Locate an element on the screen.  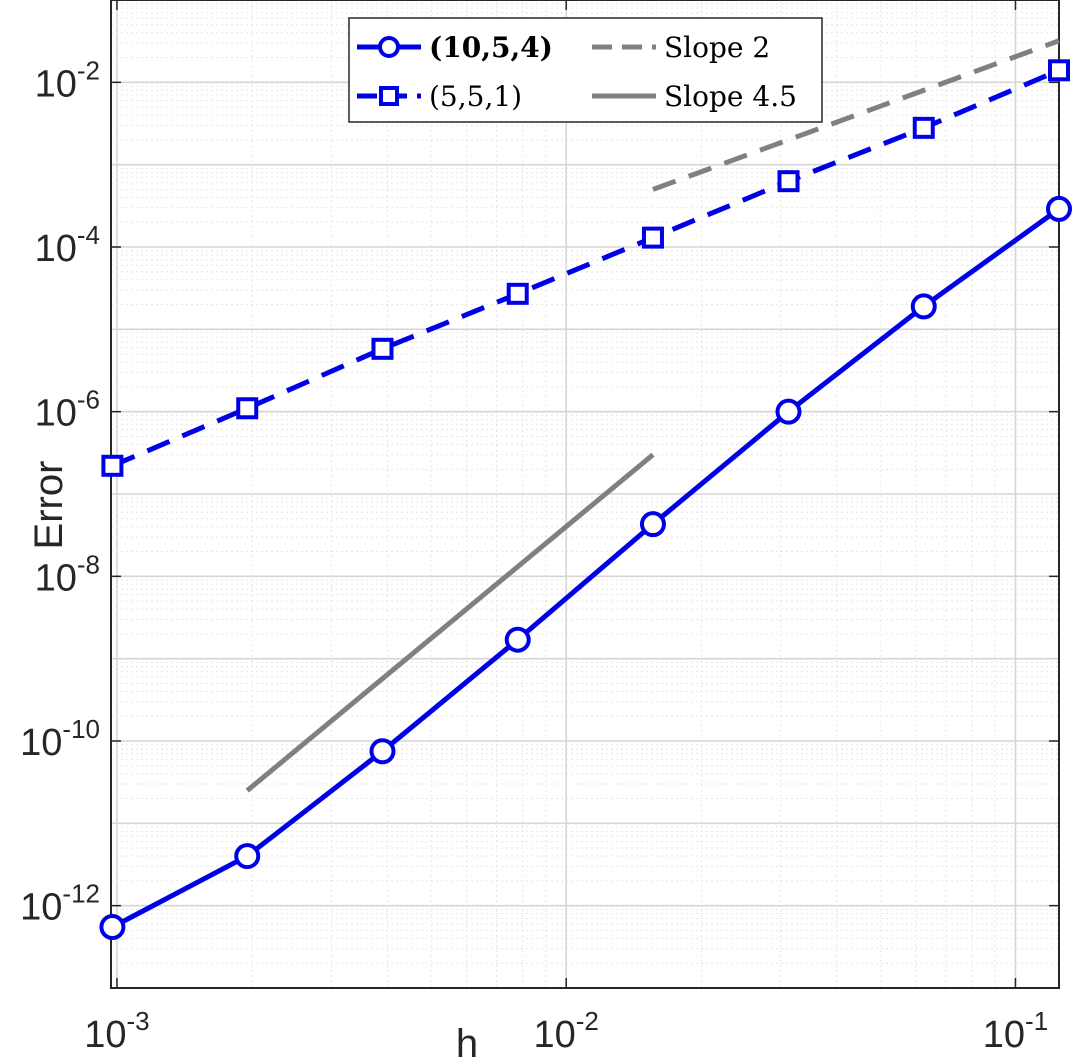
x-tick-exponent: -3 is located at coordinates (138, 1021).